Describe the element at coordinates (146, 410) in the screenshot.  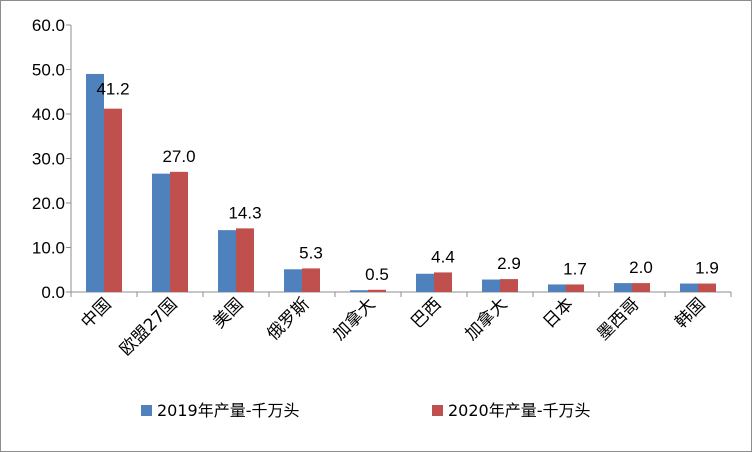
I see `legend-swatch-2019` at that location.